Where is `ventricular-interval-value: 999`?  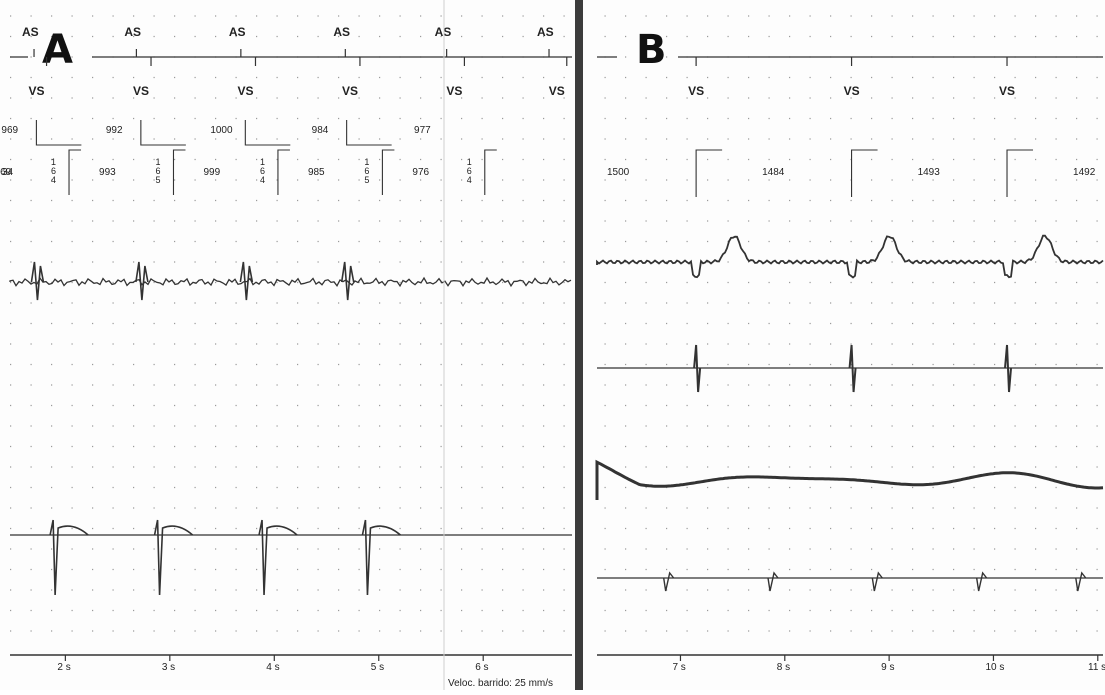
ventricular-interval-value: 999 is located at coordinates (211, 172).